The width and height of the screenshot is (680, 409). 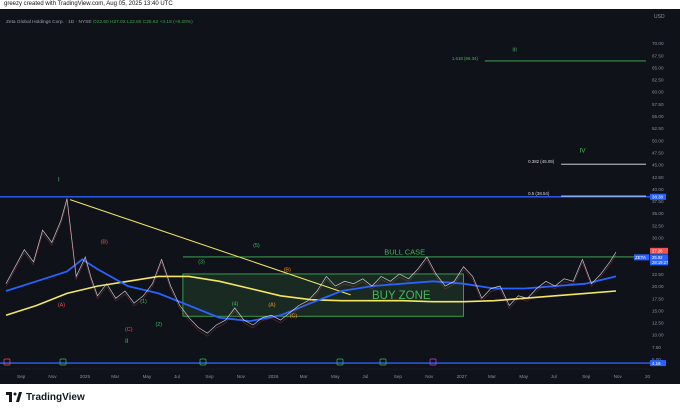 I want to click on y-tick-label: 15.00, so click(x=658, y=310).